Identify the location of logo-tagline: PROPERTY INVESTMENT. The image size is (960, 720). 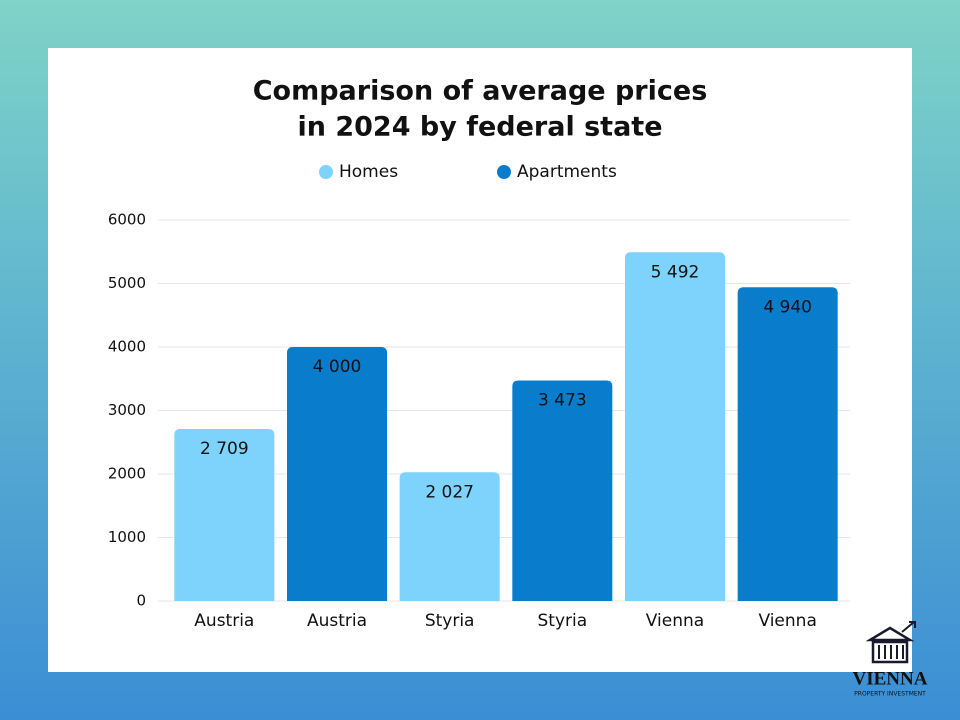
(890, 694).